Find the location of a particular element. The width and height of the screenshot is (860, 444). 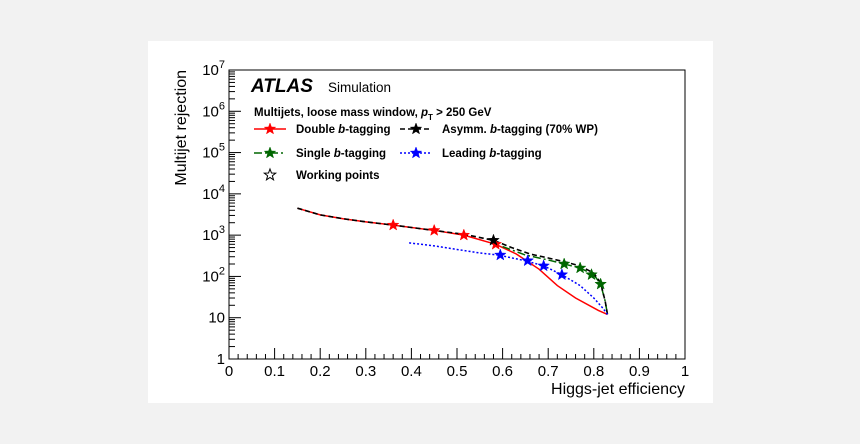

y-tick-label: 10⁶ is located at coordinates (213, 110).